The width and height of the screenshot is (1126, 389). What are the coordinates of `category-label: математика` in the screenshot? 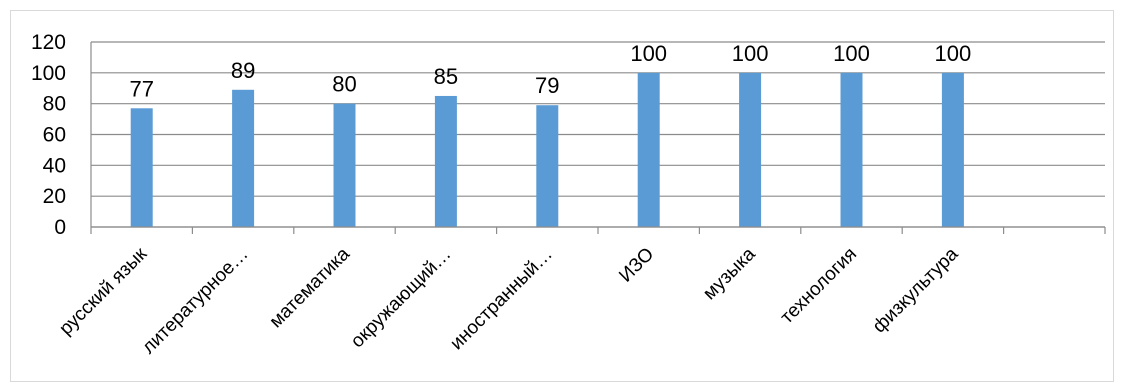 It's located at (310, 287).